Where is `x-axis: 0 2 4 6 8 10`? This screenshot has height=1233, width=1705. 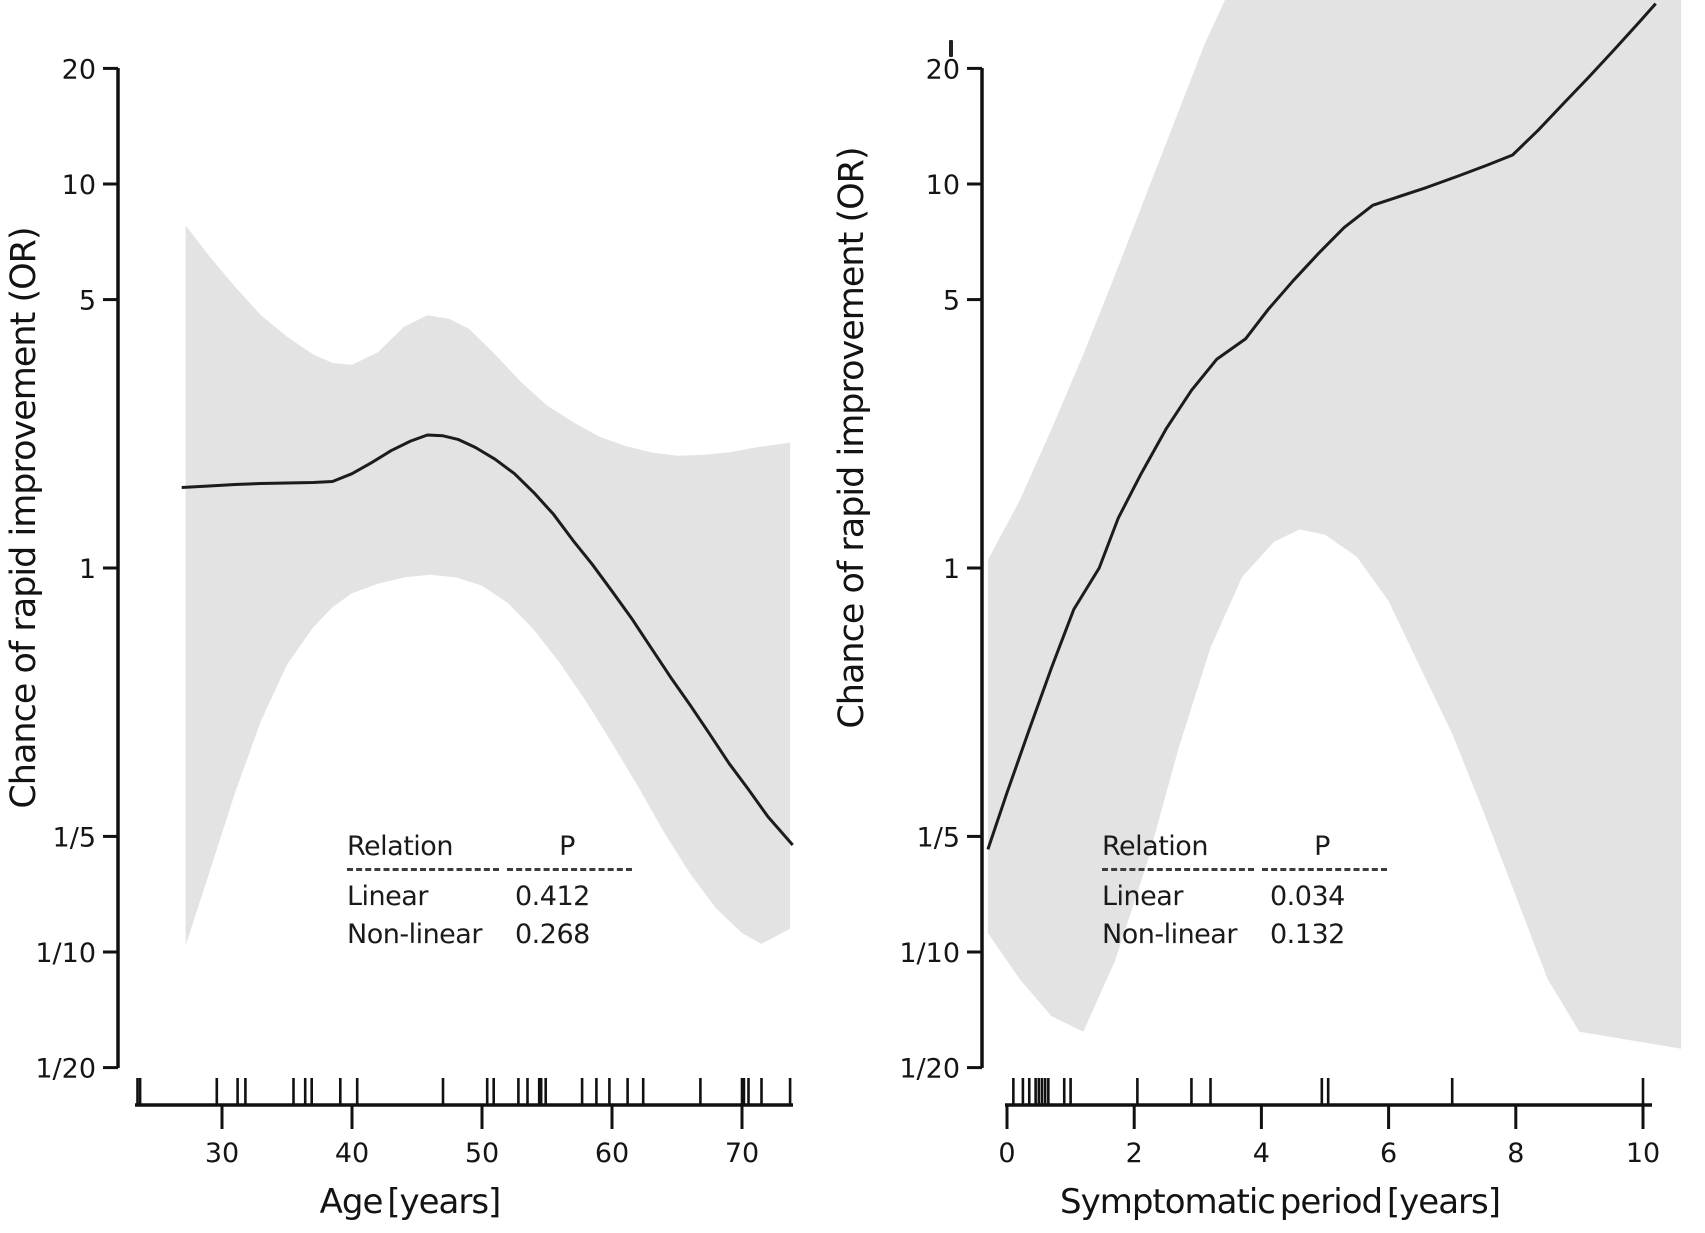
x-axis: 0 2 4 6 8 10 is located at coordinates (1329, 1136).